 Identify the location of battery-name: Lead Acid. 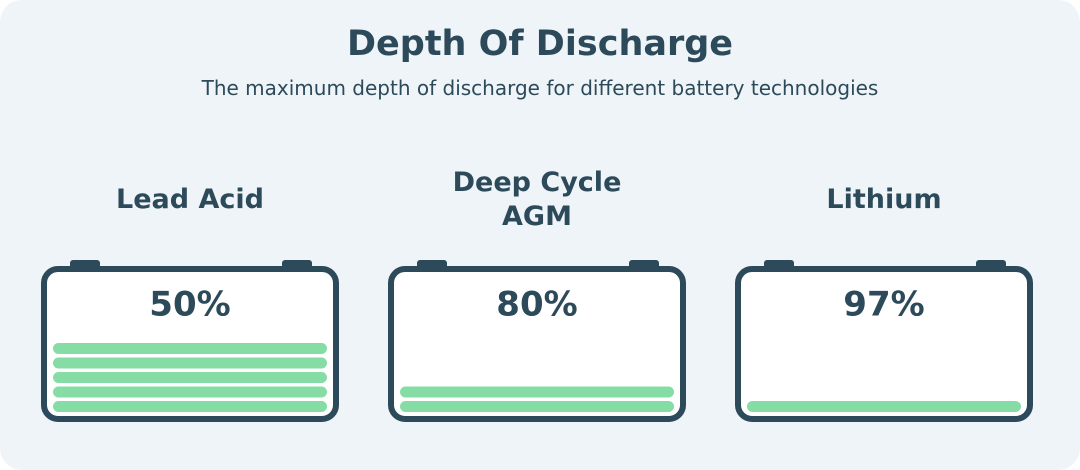
(190, 199).